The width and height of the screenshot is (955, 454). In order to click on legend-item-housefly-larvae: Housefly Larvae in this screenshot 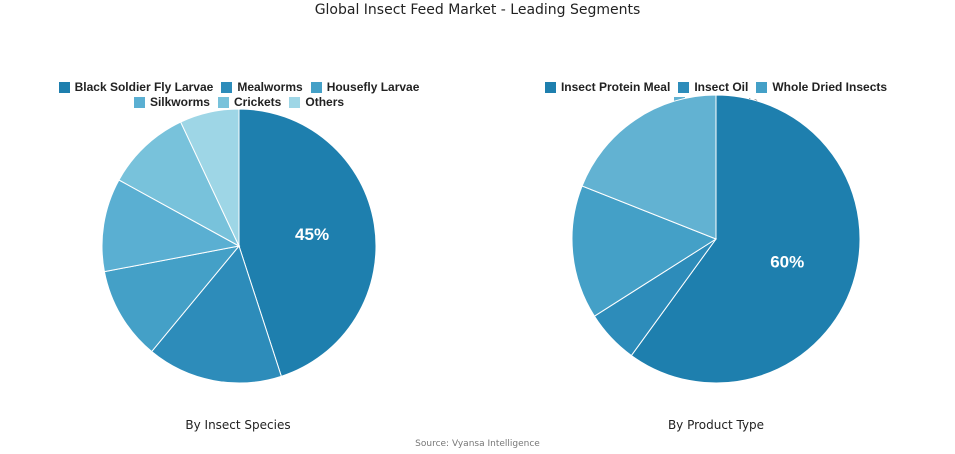, I will do `click(365, 87)`.